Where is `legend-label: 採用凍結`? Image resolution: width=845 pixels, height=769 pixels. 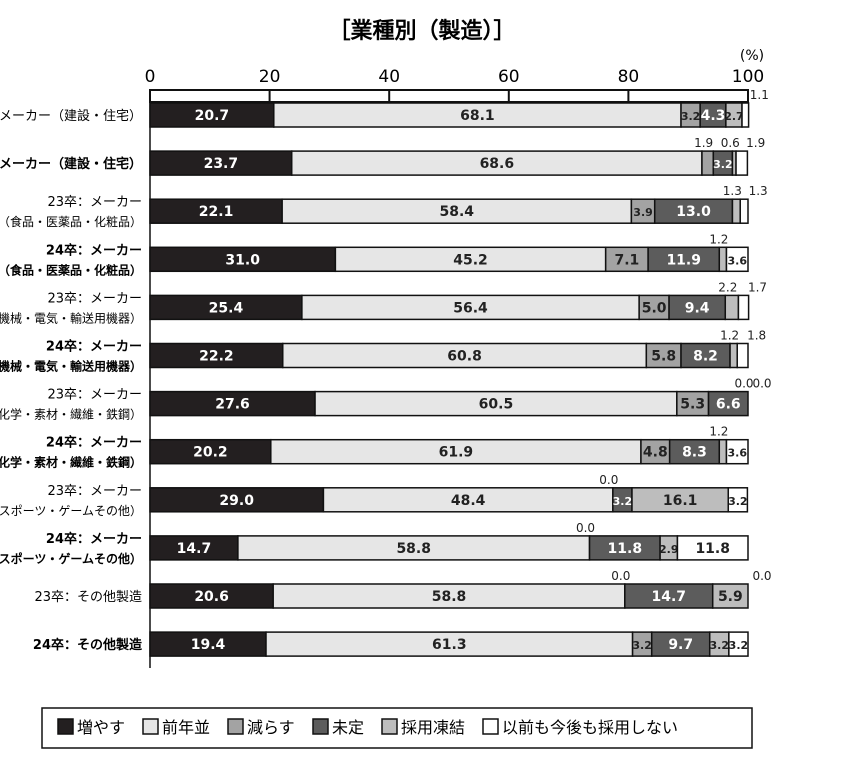
legend-label: 採用凍結 is located at coordinates (433, 727).